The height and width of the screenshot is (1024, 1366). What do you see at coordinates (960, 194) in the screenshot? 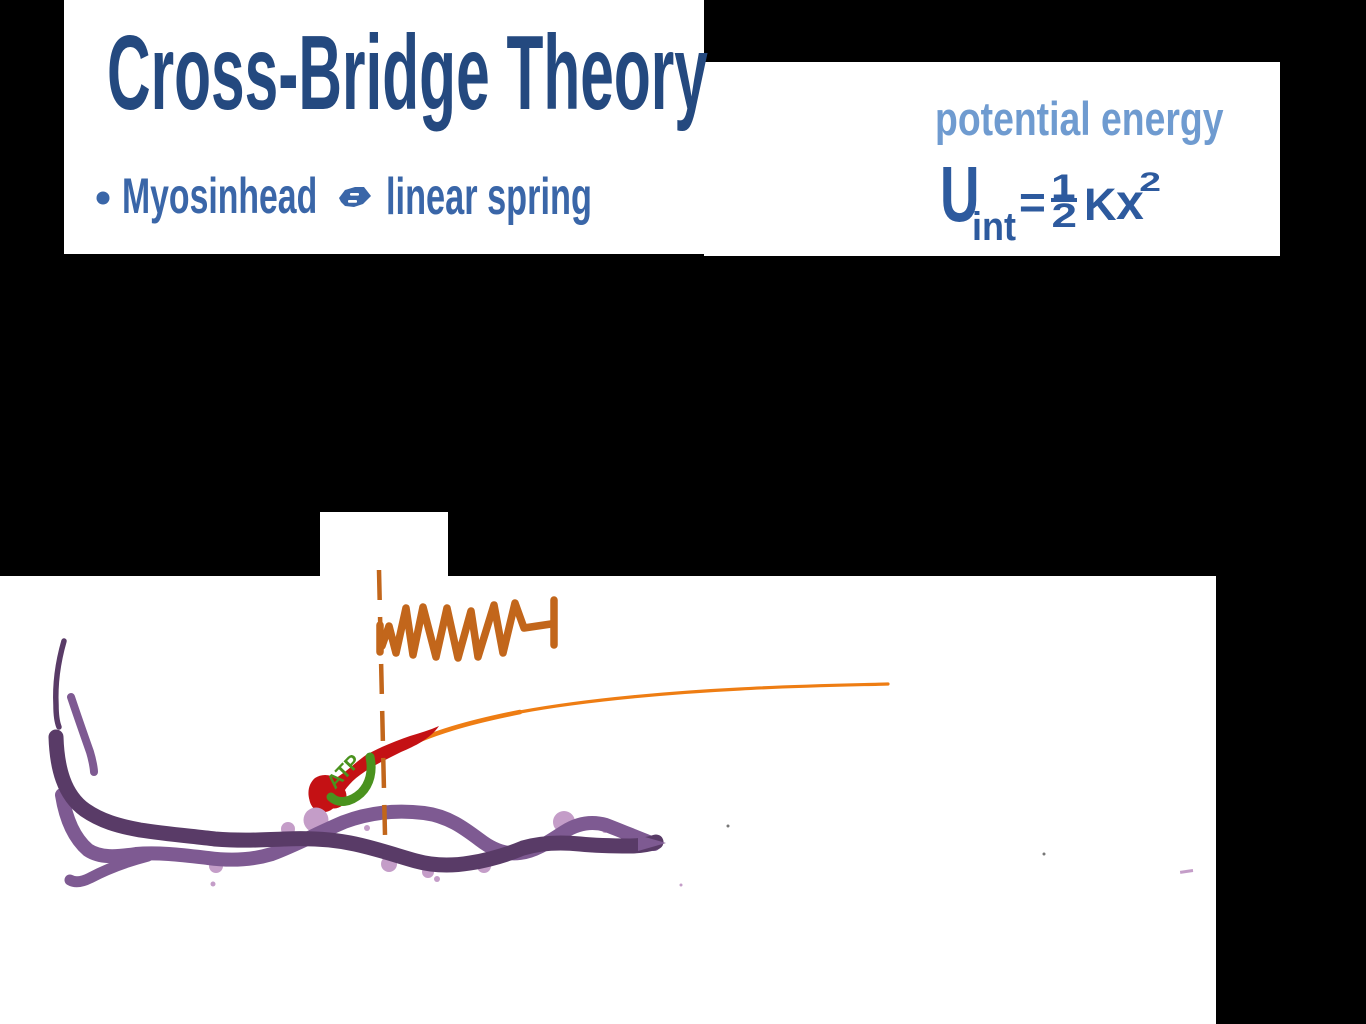
I see `svg-text: U` at bounding box center [960, 194].